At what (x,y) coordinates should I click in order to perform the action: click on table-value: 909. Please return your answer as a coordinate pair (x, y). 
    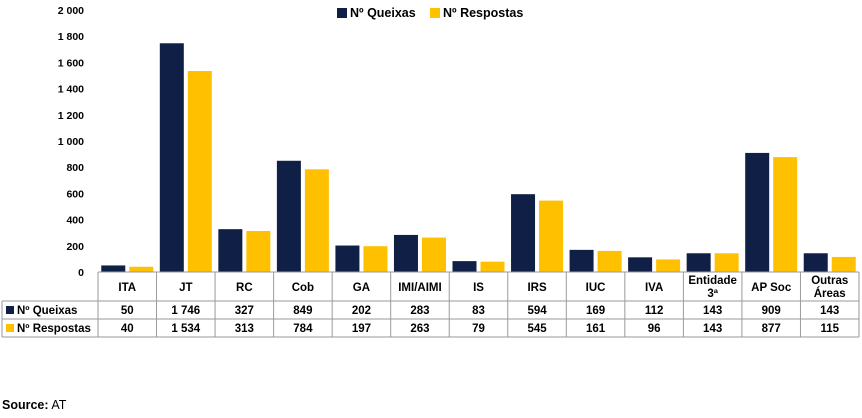
    Looking at the image, I should click on (771, 311).